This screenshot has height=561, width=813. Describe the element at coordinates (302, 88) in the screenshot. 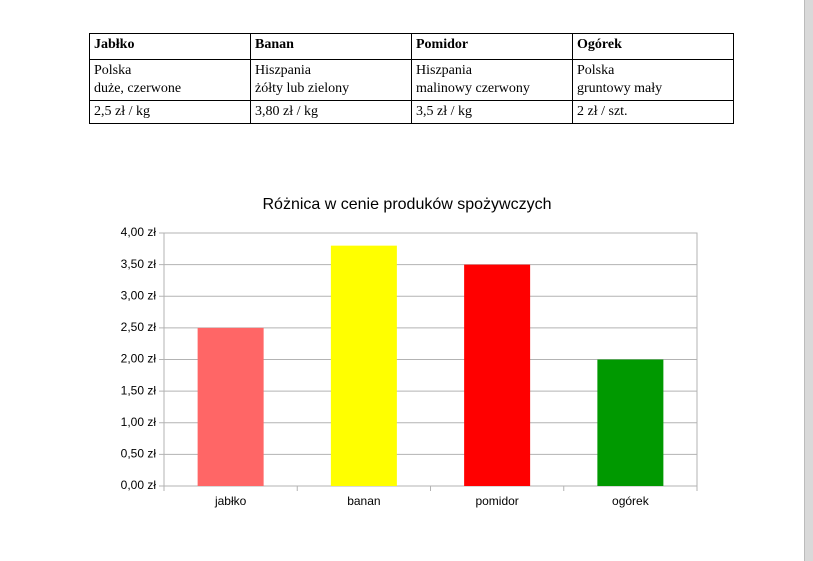

I see `cell-text: żółty lub zielony` at that location.